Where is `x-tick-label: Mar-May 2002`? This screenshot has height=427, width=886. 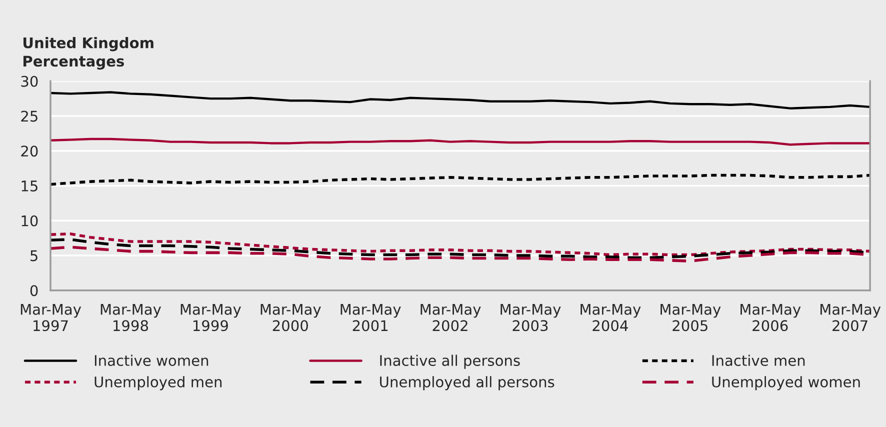
x-tick-label: Mar-May 2002 is located at coordinates (450, 318).